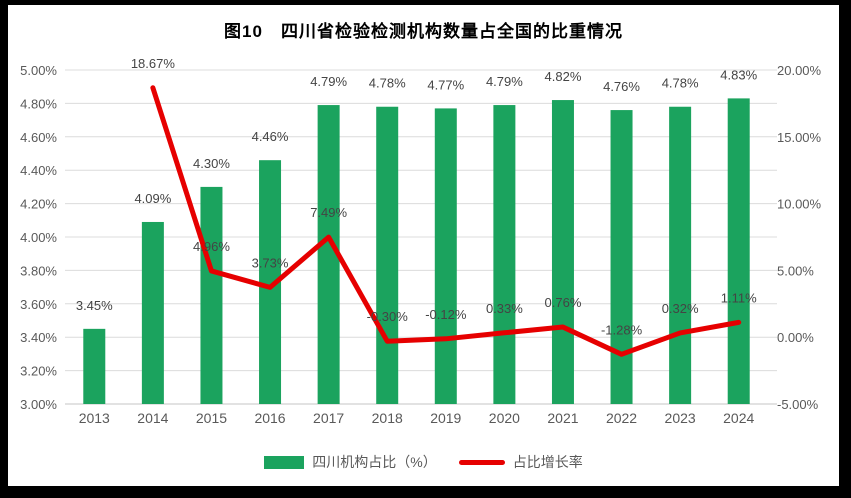 The image size is (851, 498). What do you see at coordinates (38, 137) in the screenshot?
I see `left-axis-tick-label: 4.60%` at bounding box center [38, 137].